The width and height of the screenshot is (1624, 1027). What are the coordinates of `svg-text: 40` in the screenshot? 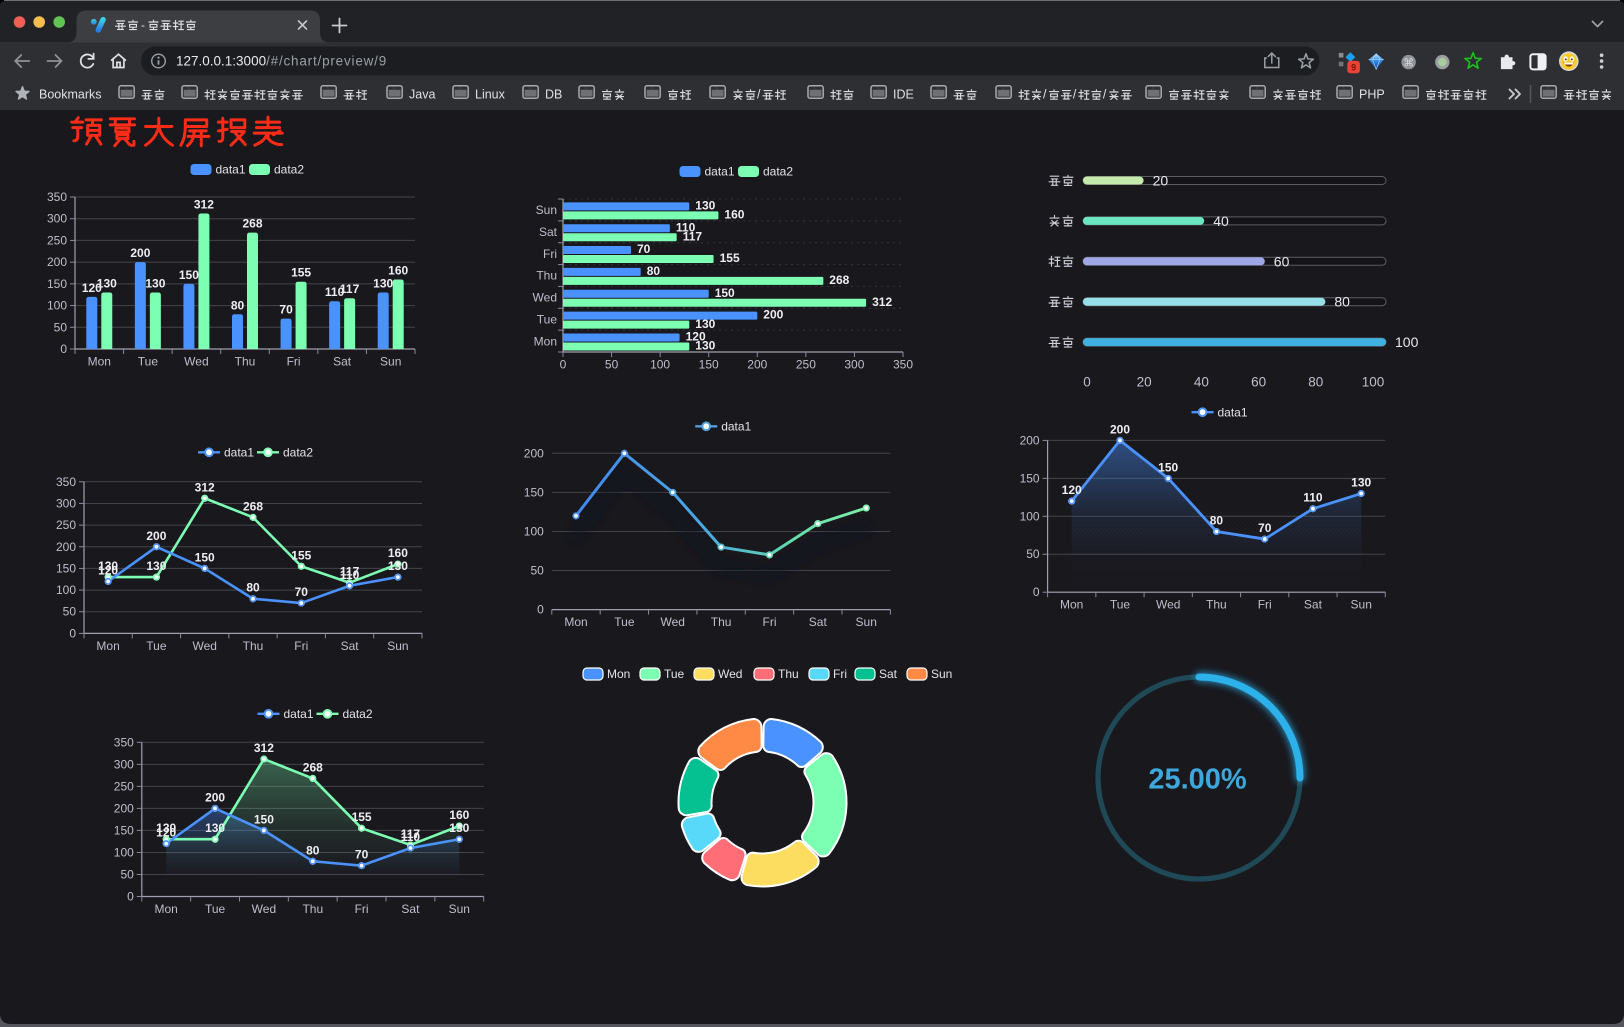 It's located at (1221, 221).